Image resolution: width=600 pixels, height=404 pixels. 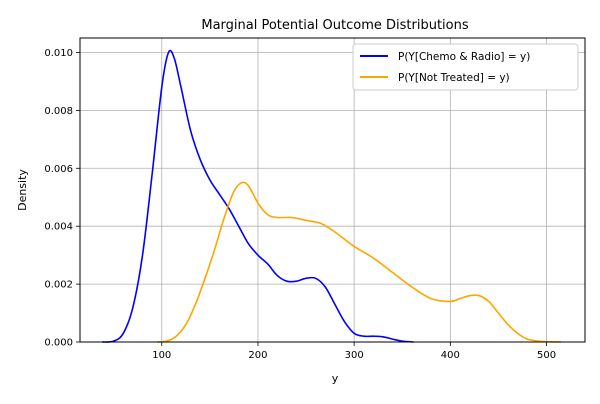 What do you see at coordinates (58, 169) in the screenshot?
I see `y-tick-label: 0.006` at bounding box center [58, 169].